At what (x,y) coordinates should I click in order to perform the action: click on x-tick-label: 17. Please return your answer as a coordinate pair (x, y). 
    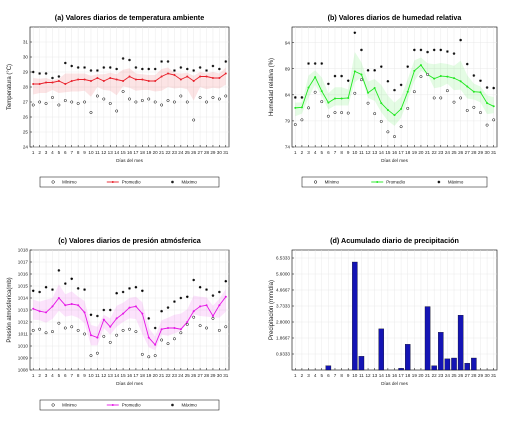
    Looking at the image, I should click on (402, 152).